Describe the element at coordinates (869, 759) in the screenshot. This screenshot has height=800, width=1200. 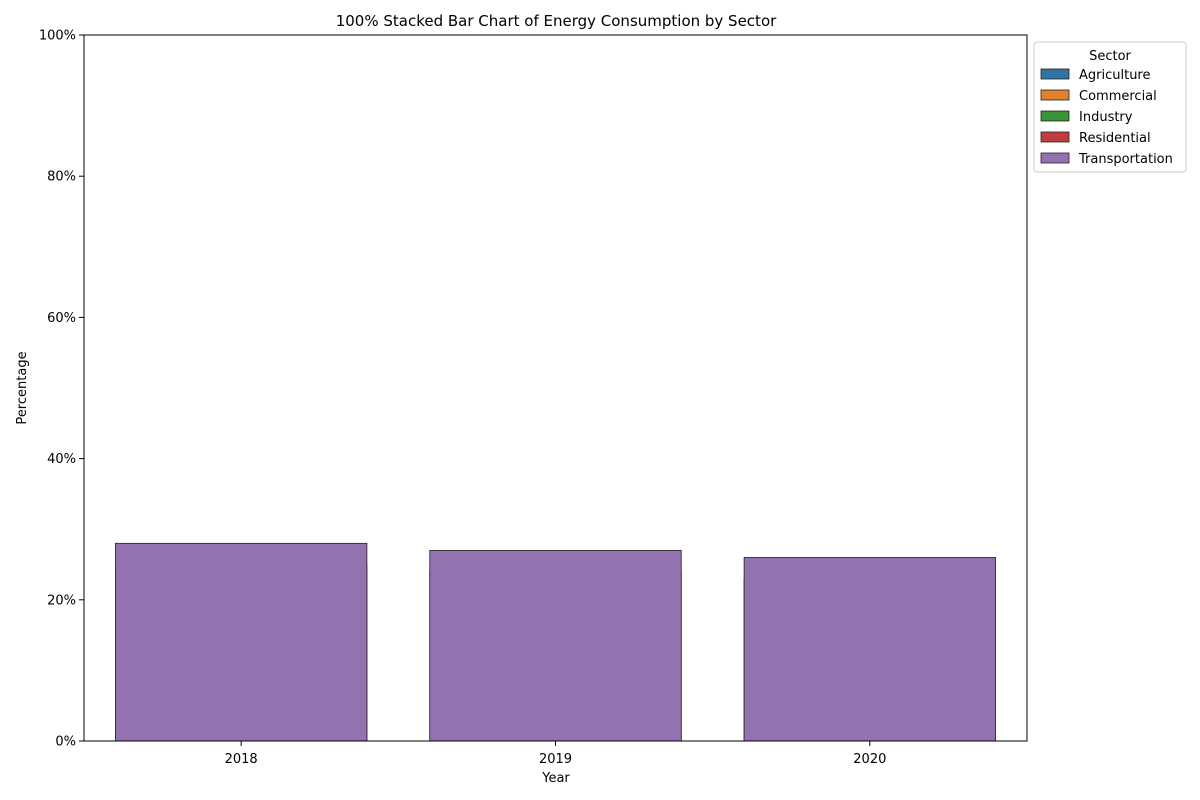
I see `x-tick-label: 2020` at that location.